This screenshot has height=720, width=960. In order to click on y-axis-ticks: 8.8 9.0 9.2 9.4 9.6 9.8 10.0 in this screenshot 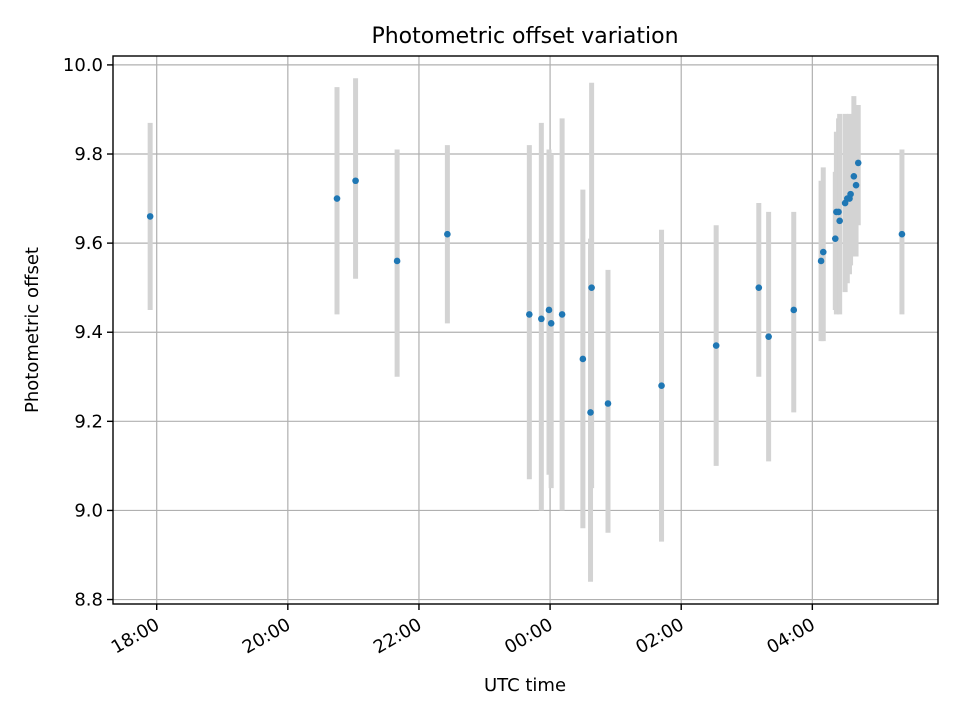, I will do `click(88, 333)`.